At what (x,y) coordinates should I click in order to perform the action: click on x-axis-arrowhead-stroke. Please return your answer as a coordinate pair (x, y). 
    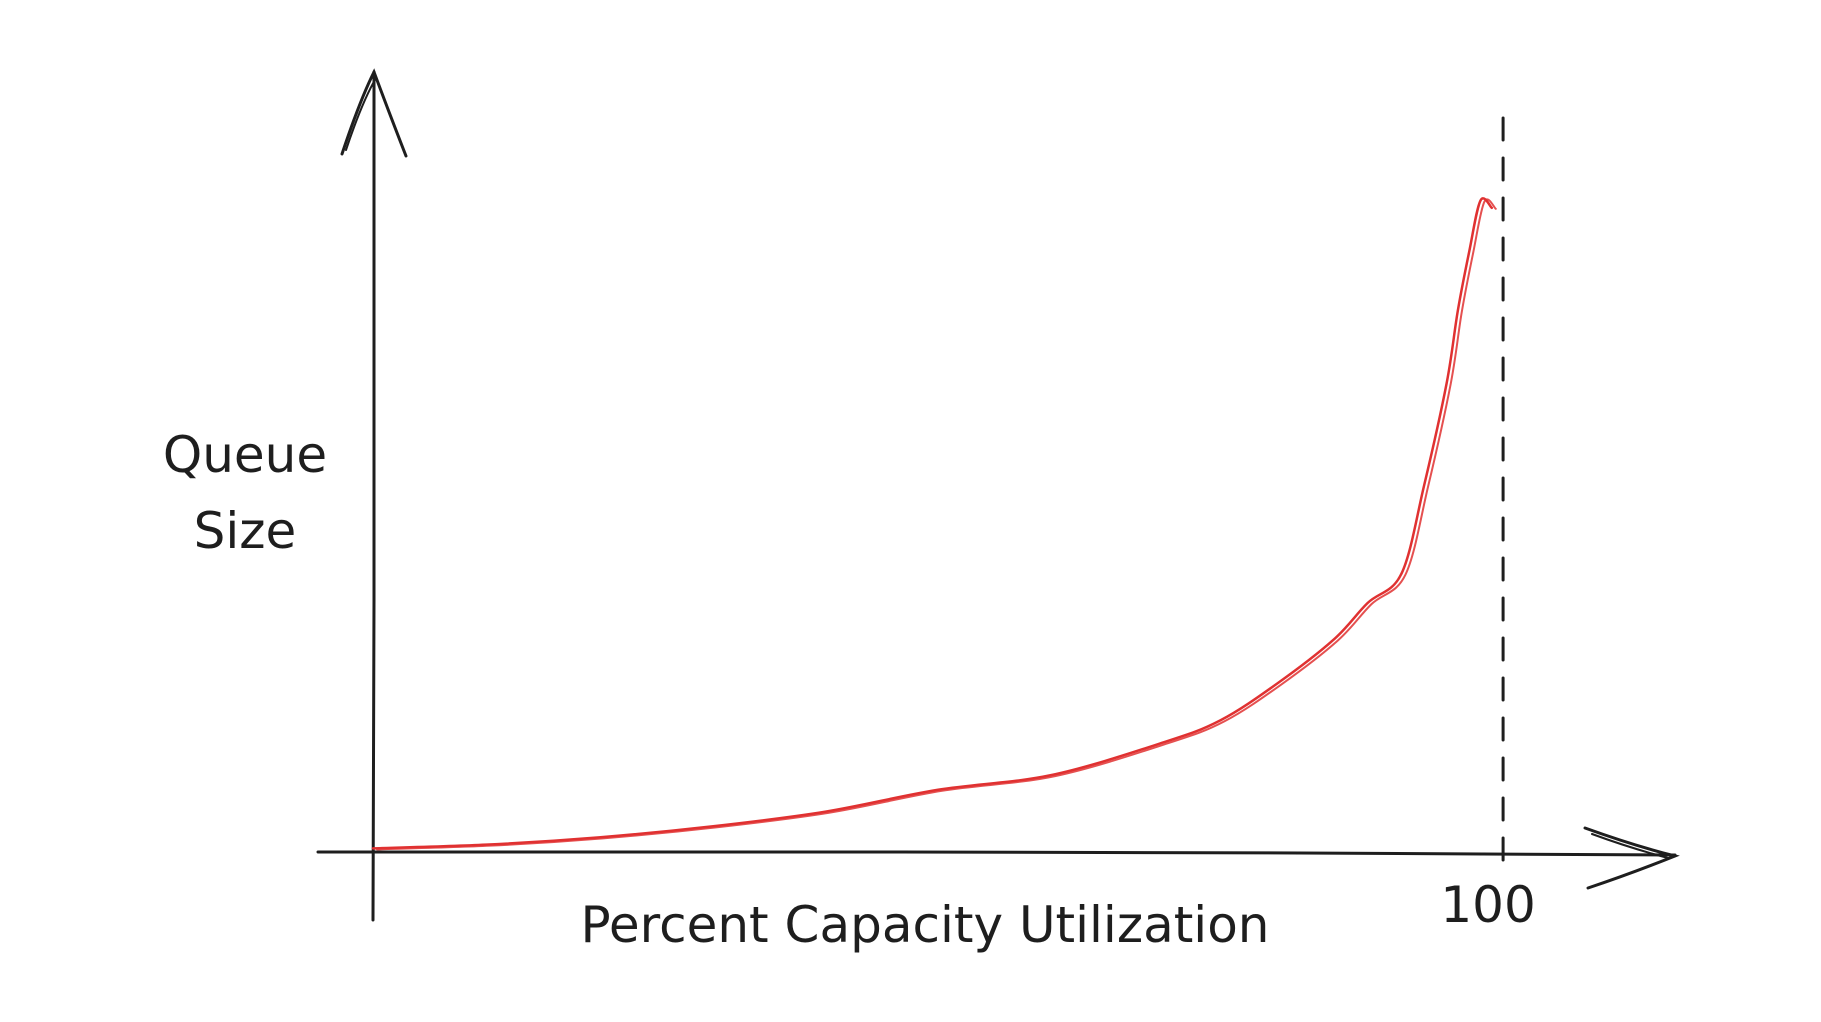
    Looking at the image, I should click on (1630, 846).